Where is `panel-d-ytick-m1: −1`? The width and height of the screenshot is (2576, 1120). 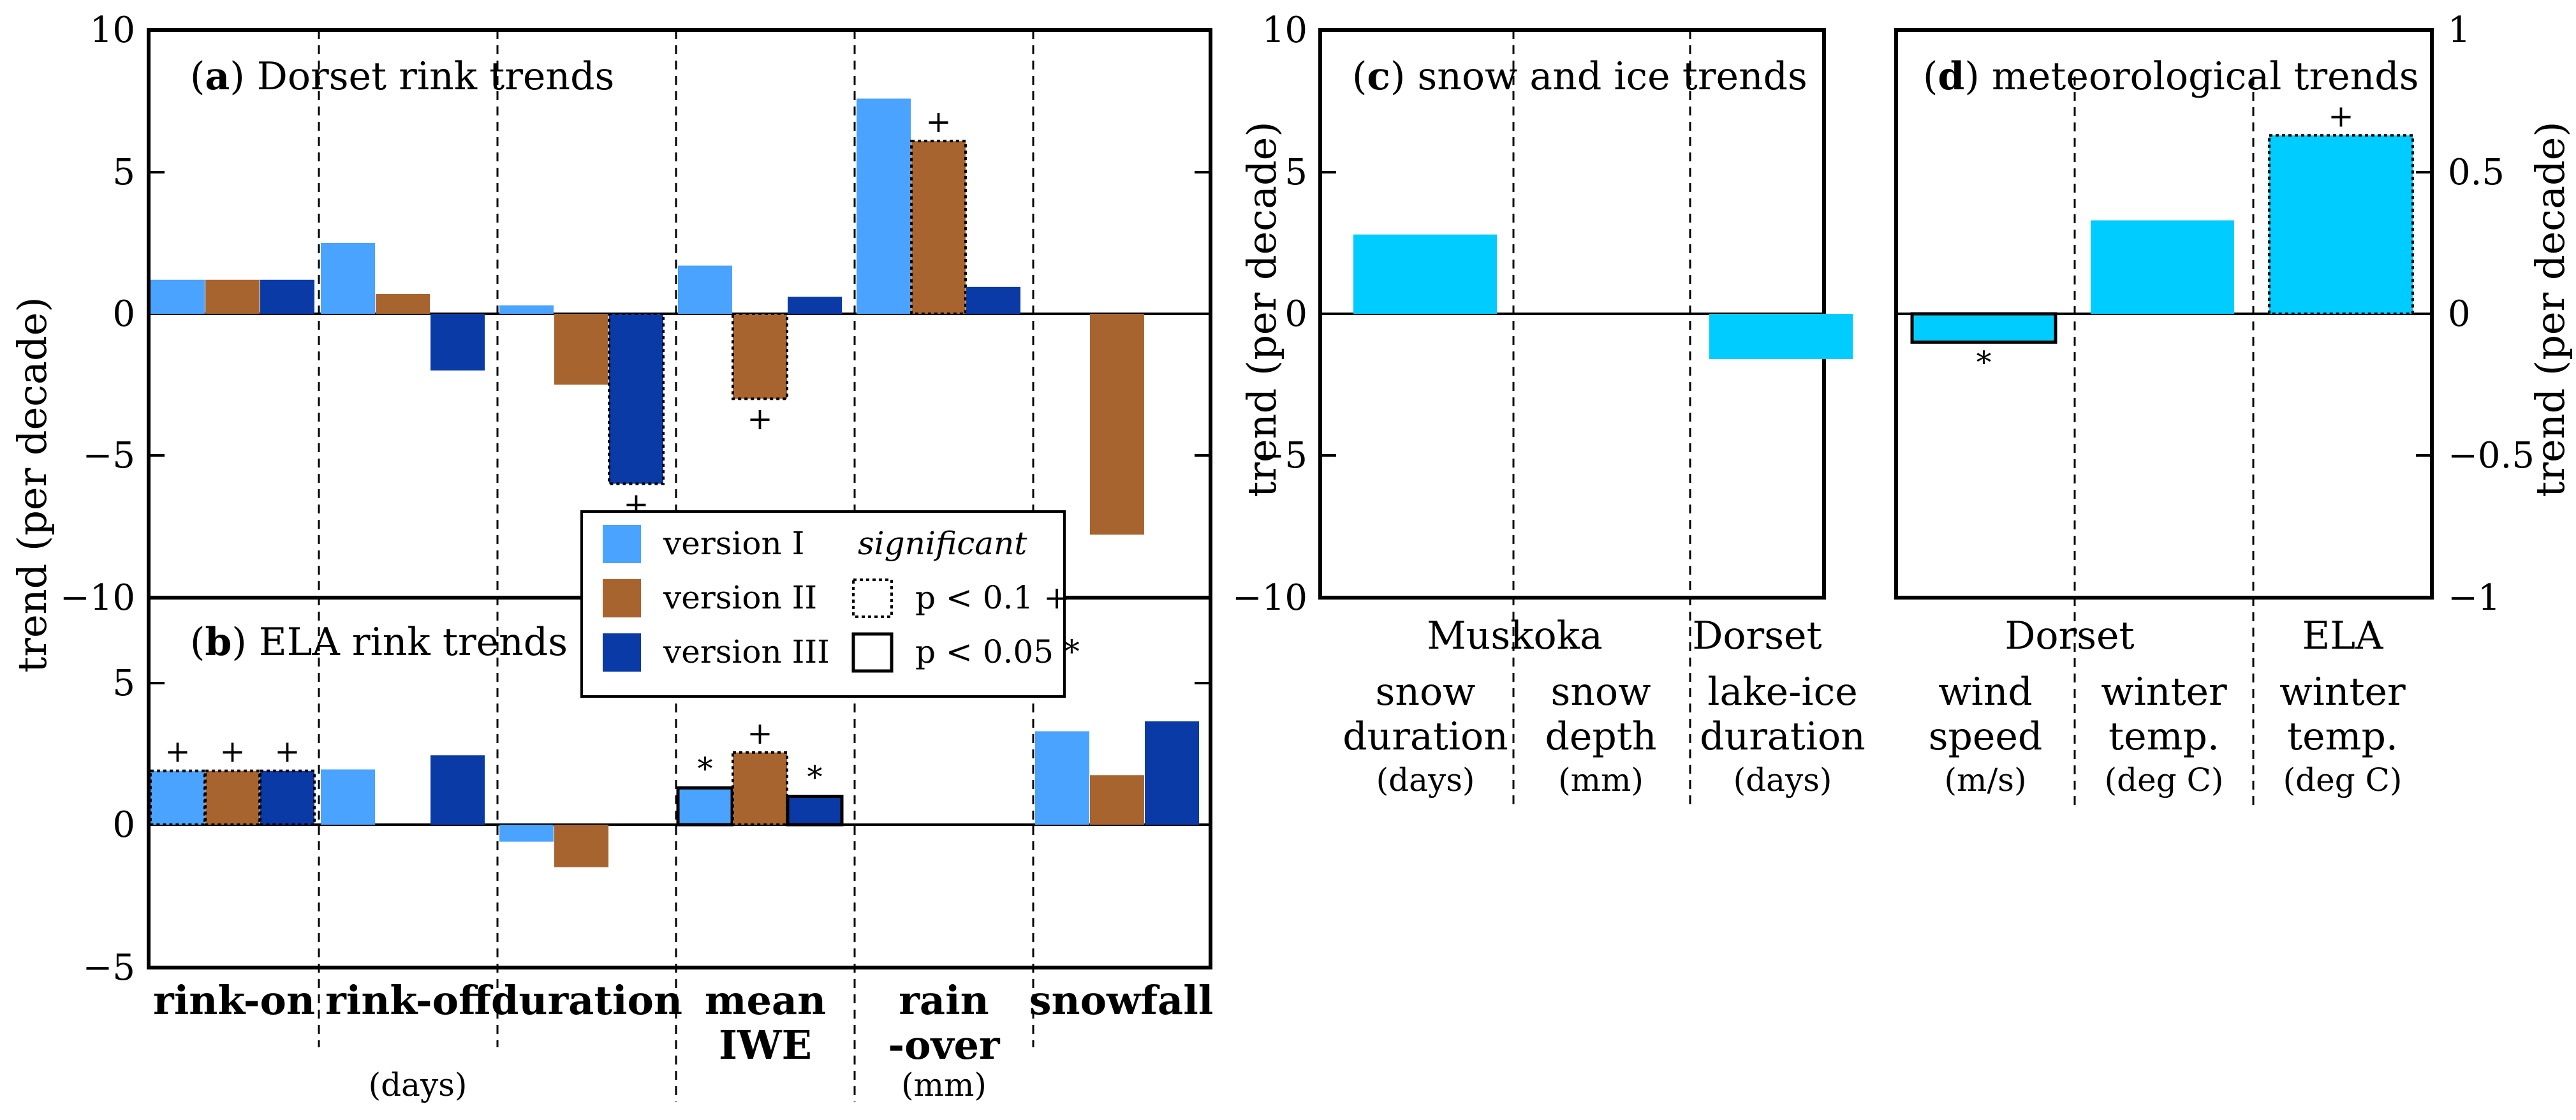 panel-d-ytick-m1: −1 is located at coordinates (2474, 598).